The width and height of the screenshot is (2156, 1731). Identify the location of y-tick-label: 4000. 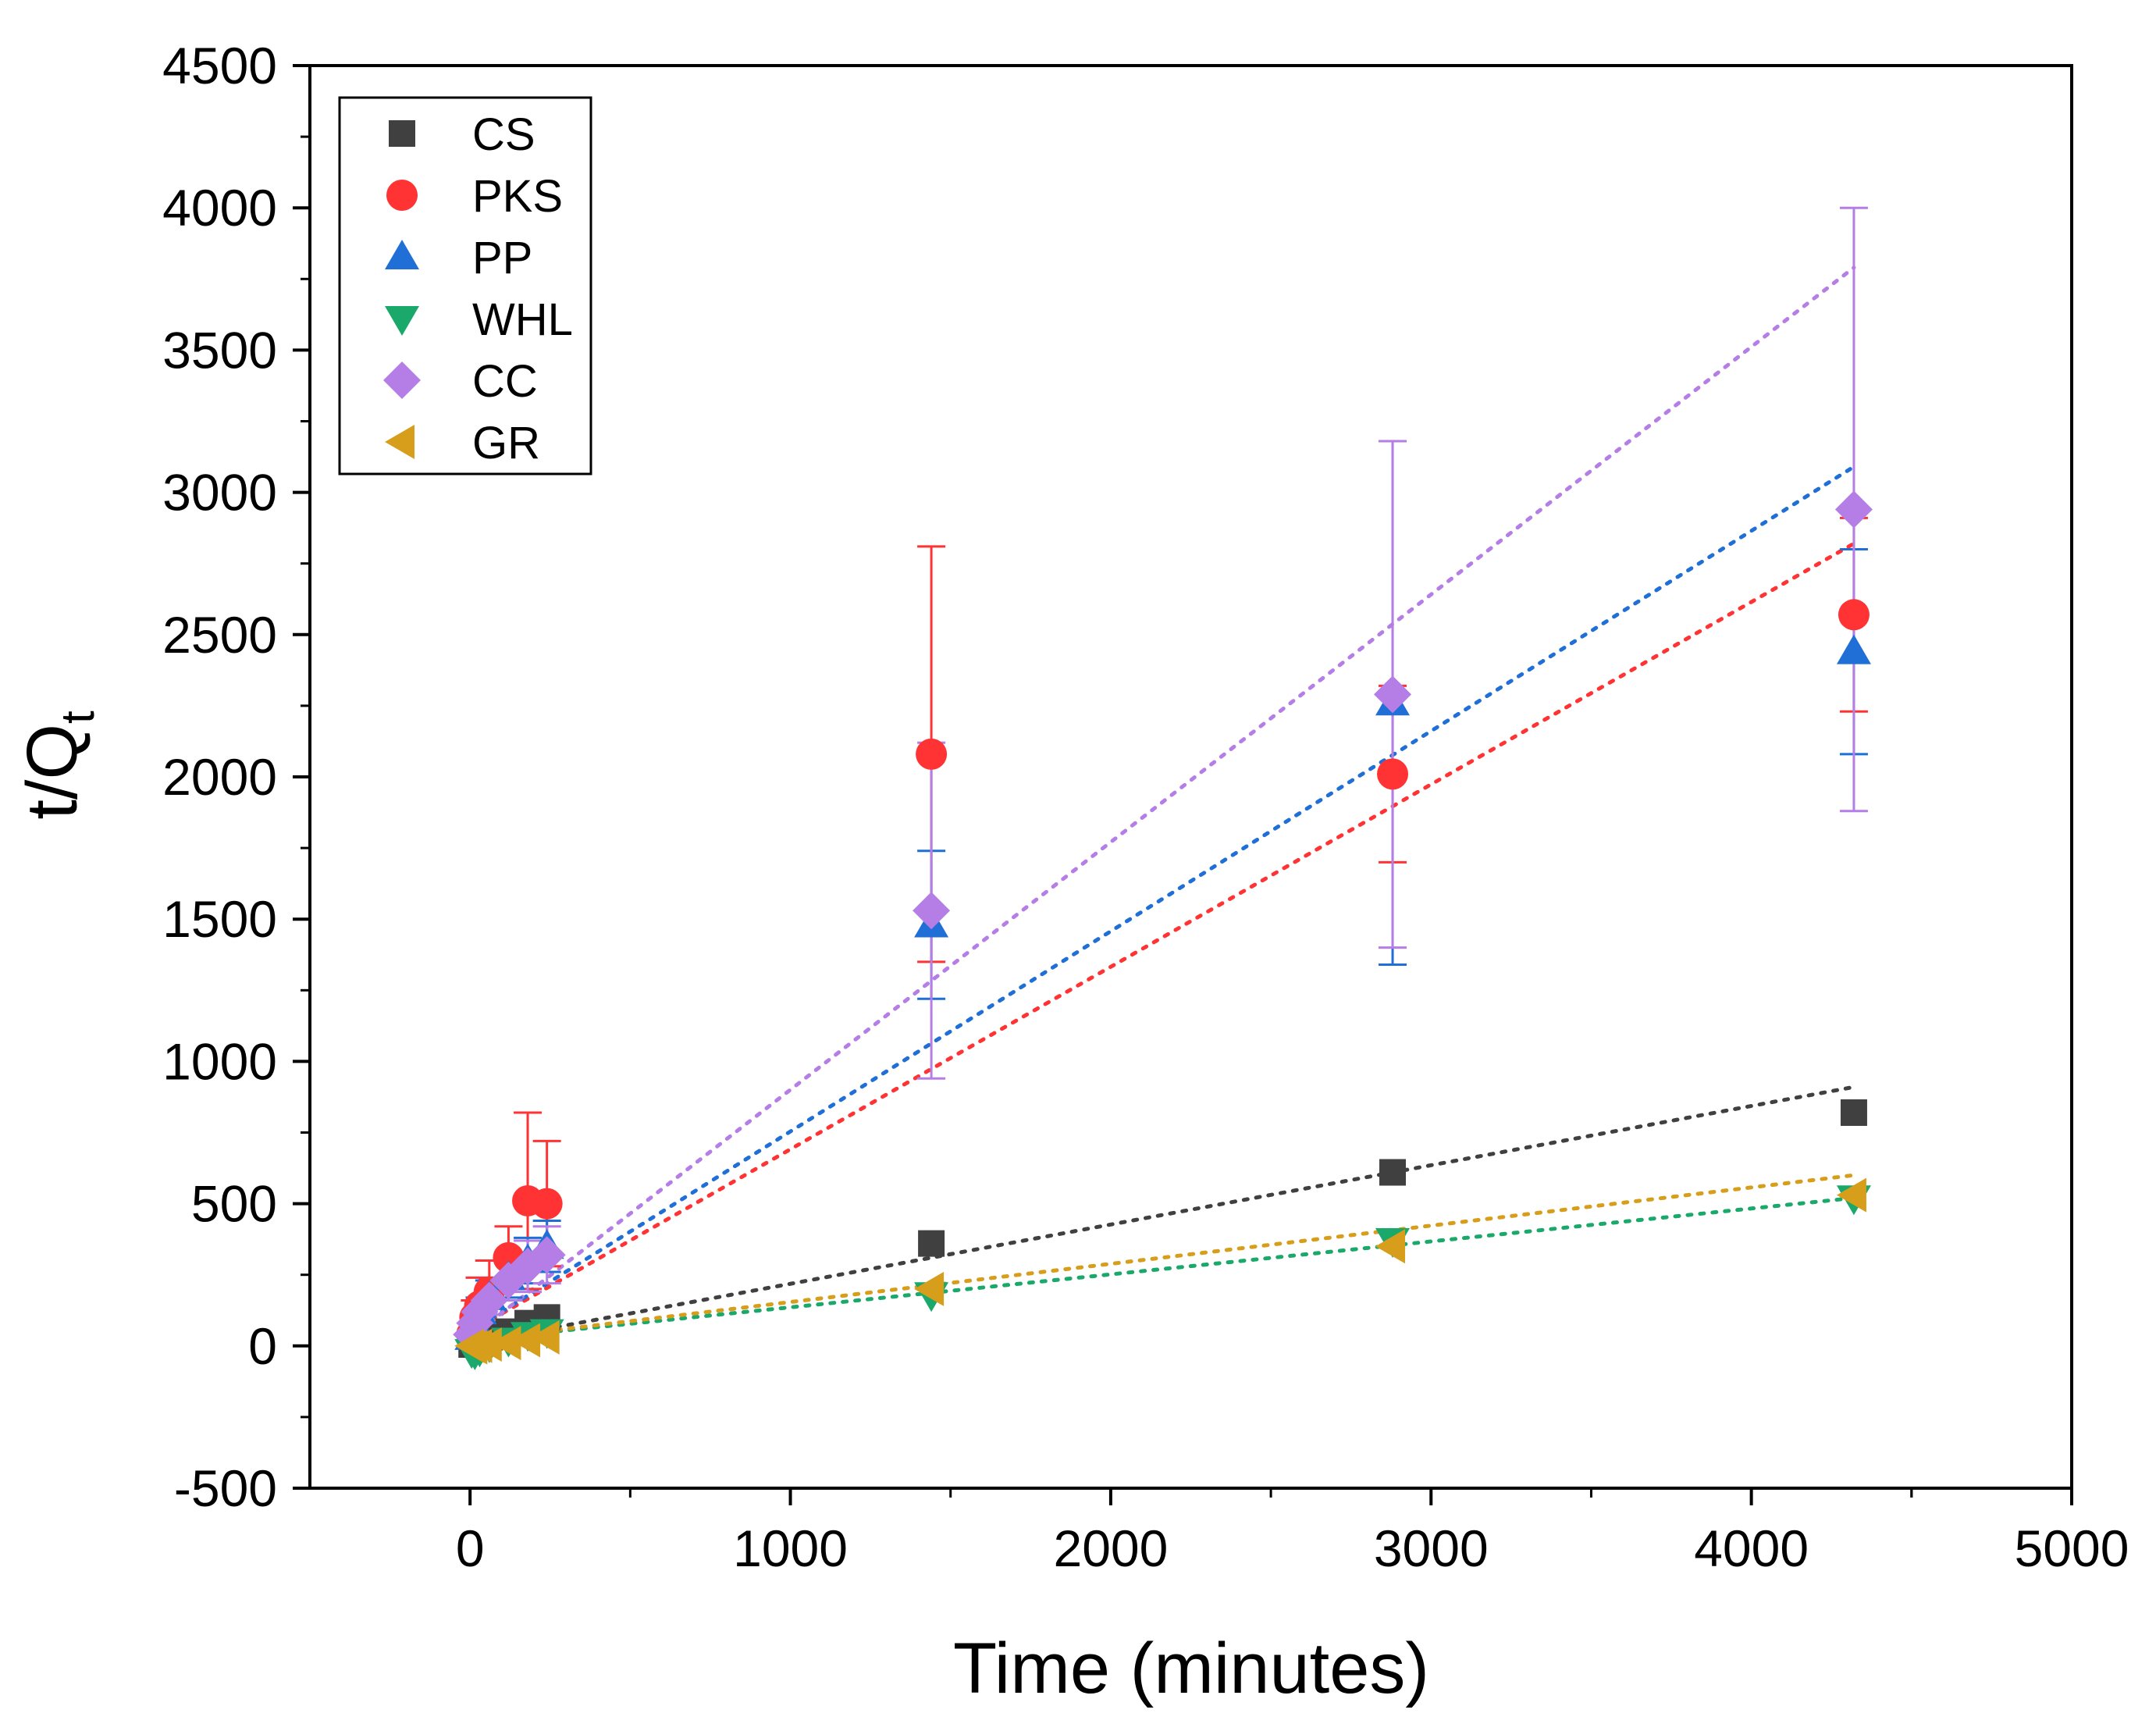
(219, 208).